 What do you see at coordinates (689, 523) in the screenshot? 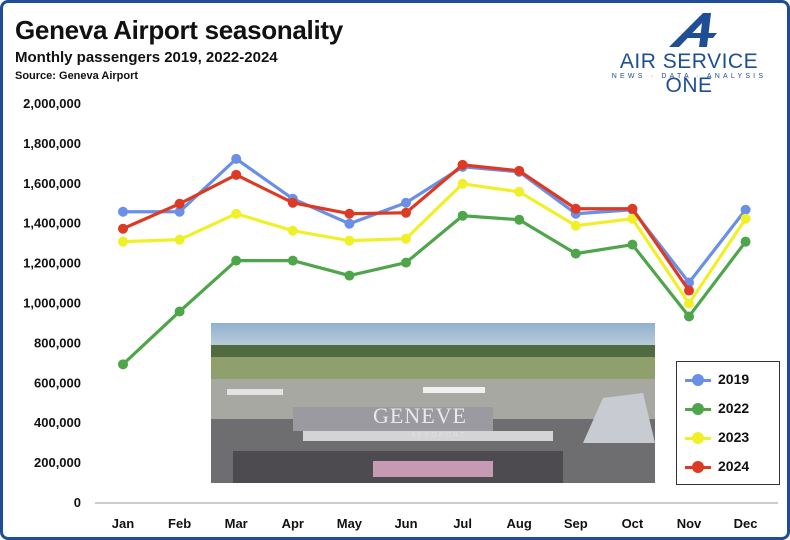
I see `x-tick-label: Nov` at bounding box center [689, 523].